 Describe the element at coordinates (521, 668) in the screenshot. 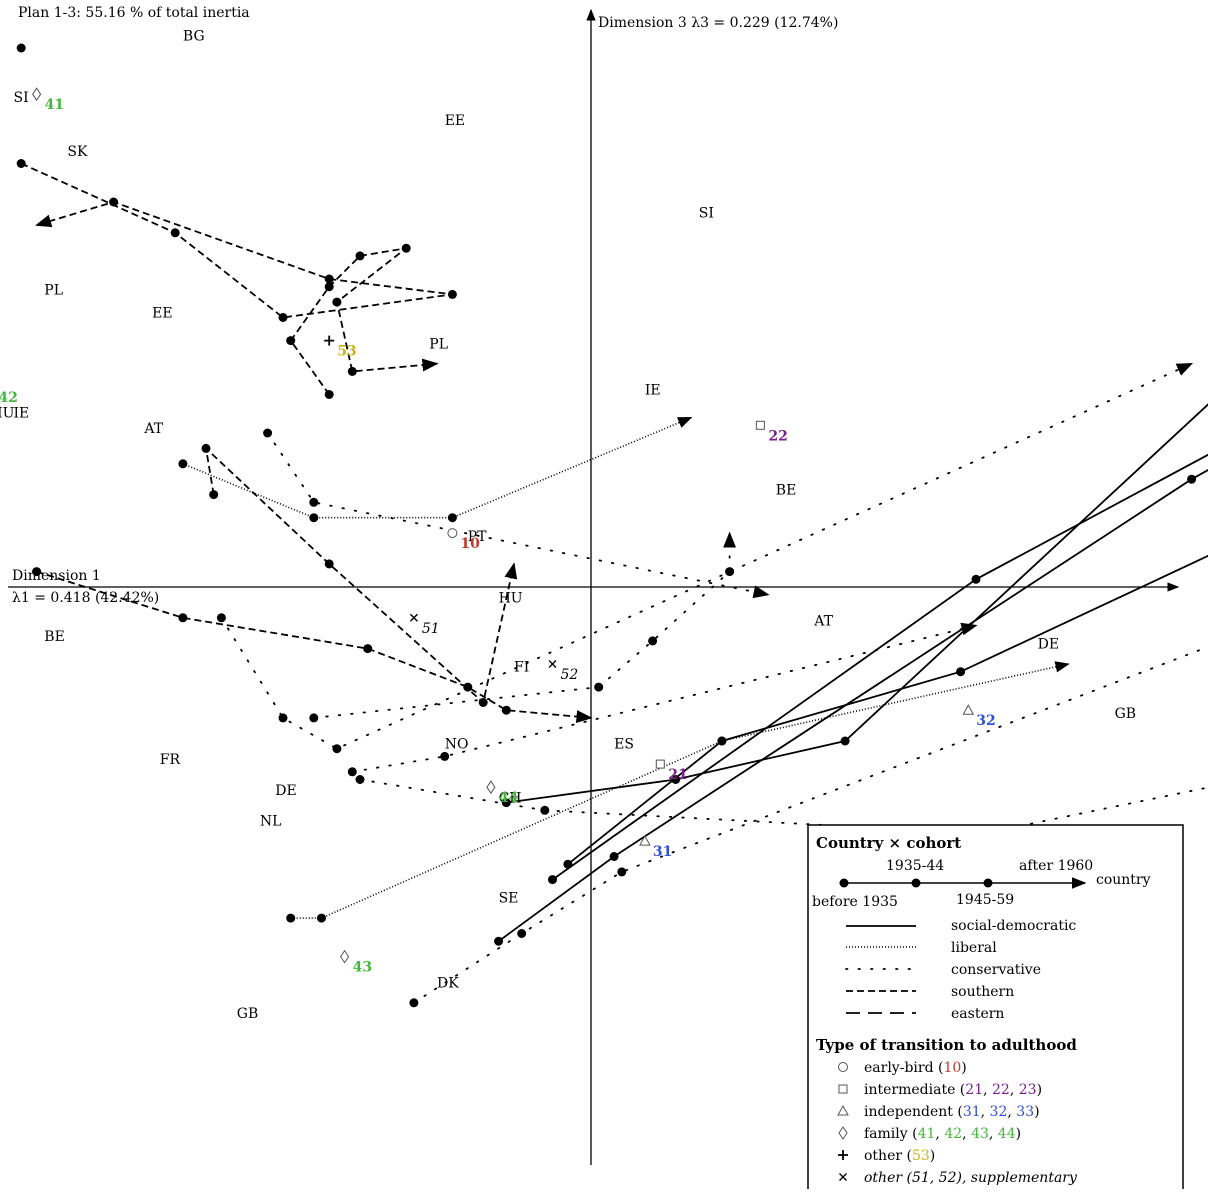

I see `country-label: FI` at that location.